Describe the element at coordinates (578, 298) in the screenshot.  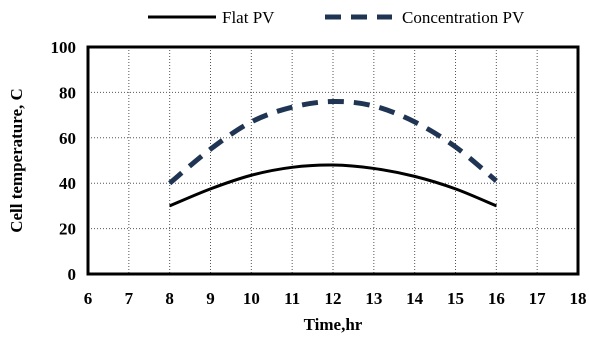
I see `x-tick-label: 18` at that location.